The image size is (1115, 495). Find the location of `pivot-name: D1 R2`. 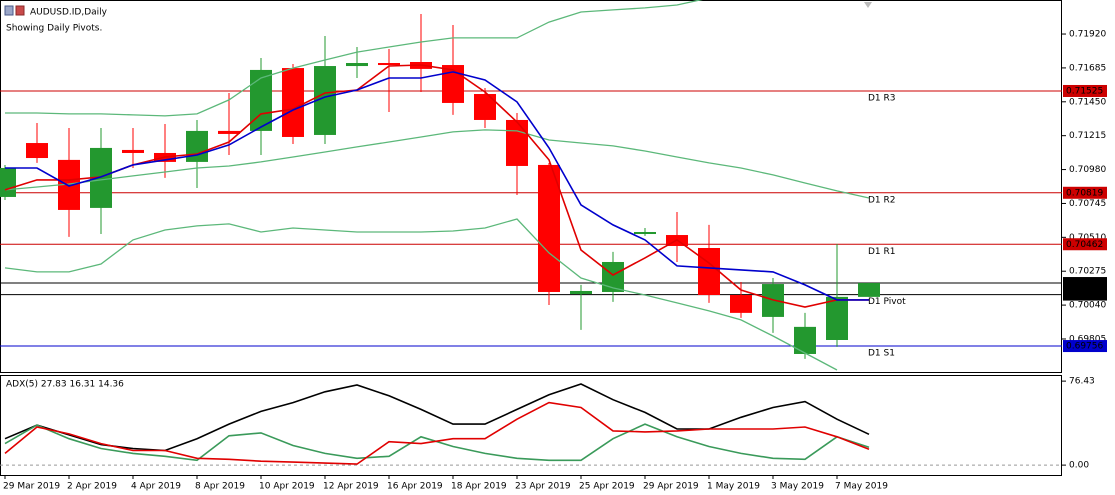

pivot-name: D1 R2 is located at coordinates (882, 200).